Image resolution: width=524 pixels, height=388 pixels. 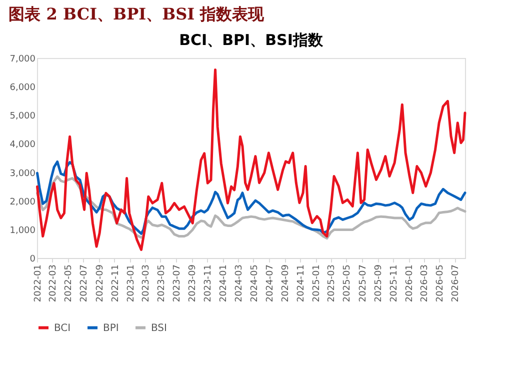 I want to click on x-tick-label: 2025-07, so click(x=363, y=283).